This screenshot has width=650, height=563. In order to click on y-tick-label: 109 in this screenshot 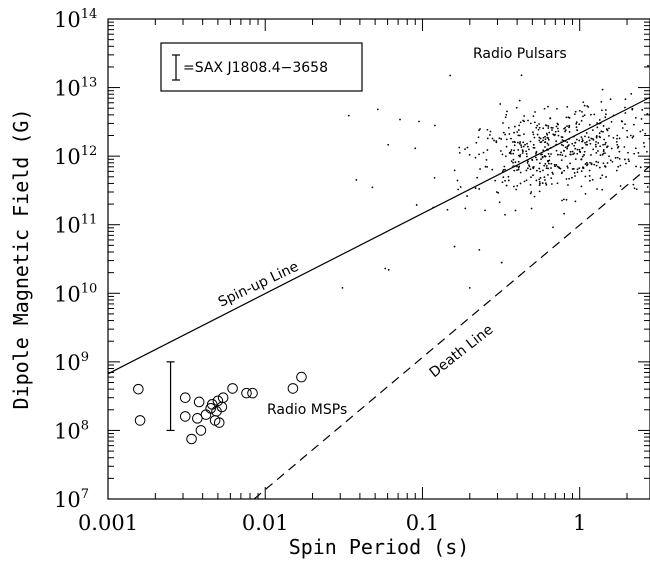, I will do `click(71, 362)`.